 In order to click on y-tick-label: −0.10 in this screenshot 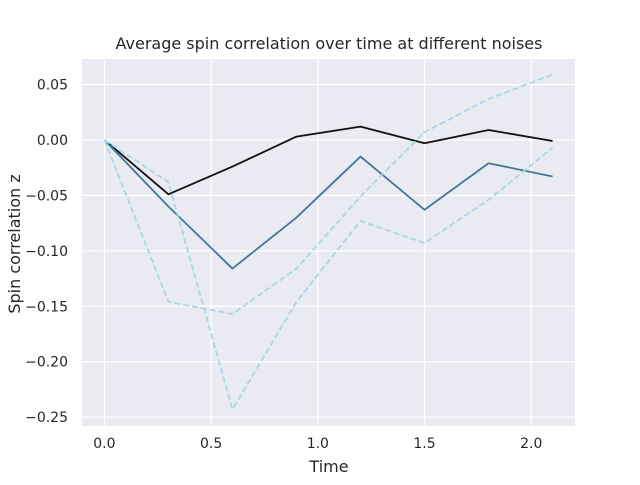, I will do `click(46, 252)`.